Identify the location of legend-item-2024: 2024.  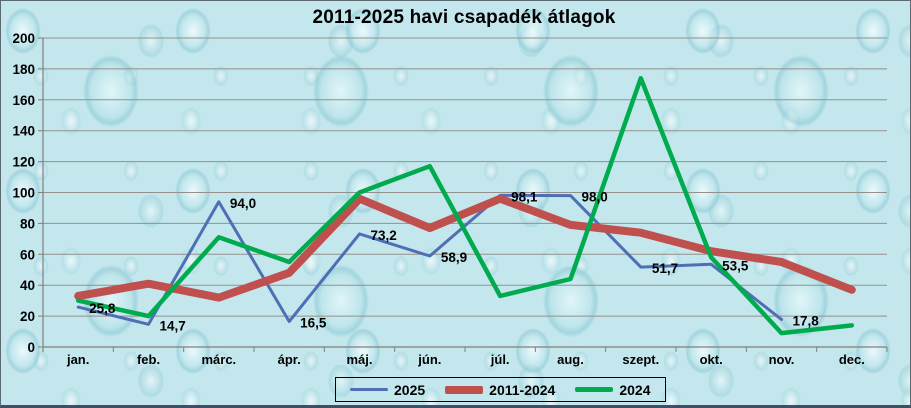
(613, 389).